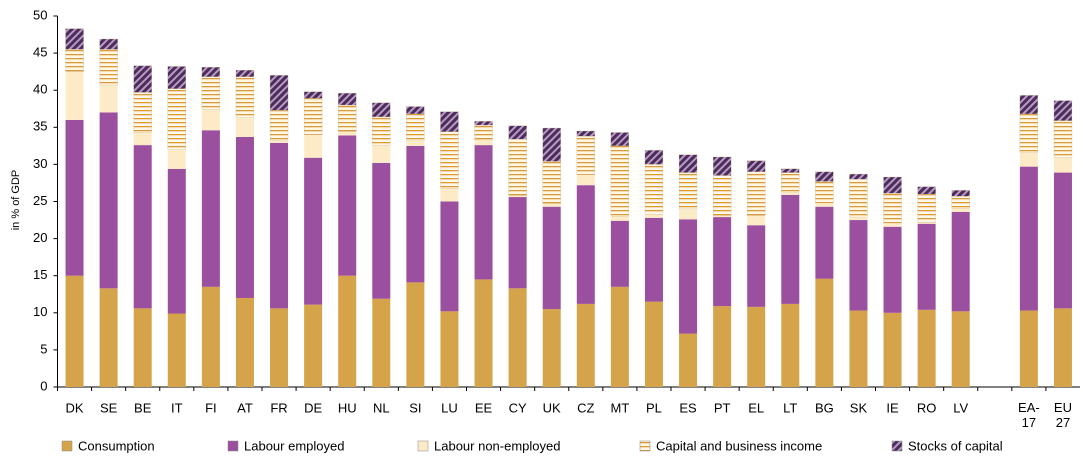  Describe the element at coordinates (40, 200) in the screenshot. I see `y-tick-label: 25` at that location.